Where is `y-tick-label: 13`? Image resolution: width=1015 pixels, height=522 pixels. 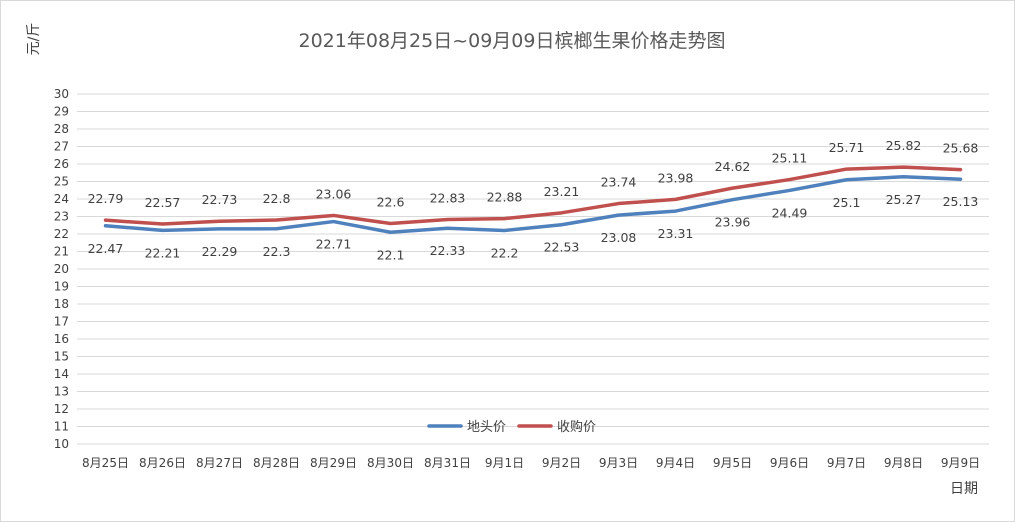
y-tick-label: 13 is located at coordinates (61, 392).